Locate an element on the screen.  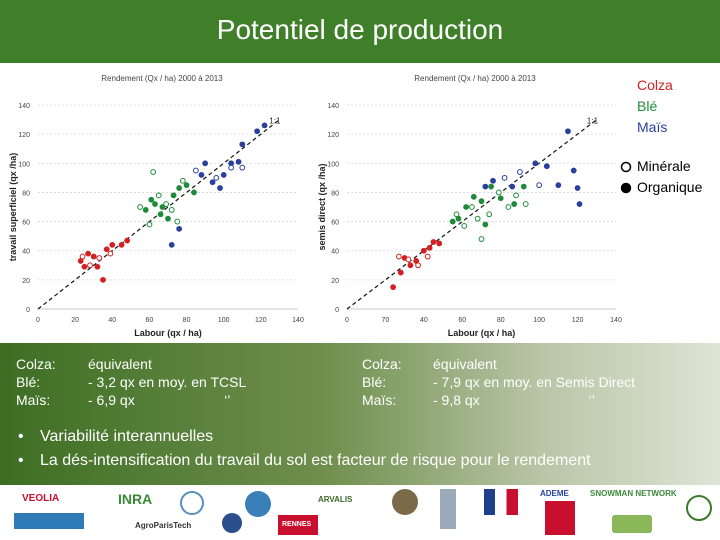
y-tick-label: 40 is located at coordinates (26, 252).